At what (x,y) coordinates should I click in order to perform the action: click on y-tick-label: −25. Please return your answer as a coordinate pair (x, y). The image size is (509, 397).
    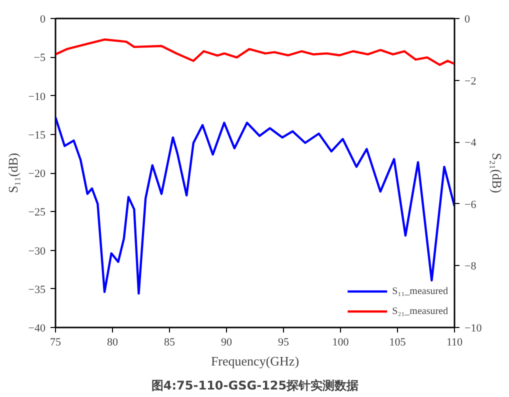
    Looking at the image, I should click on (37, 212).